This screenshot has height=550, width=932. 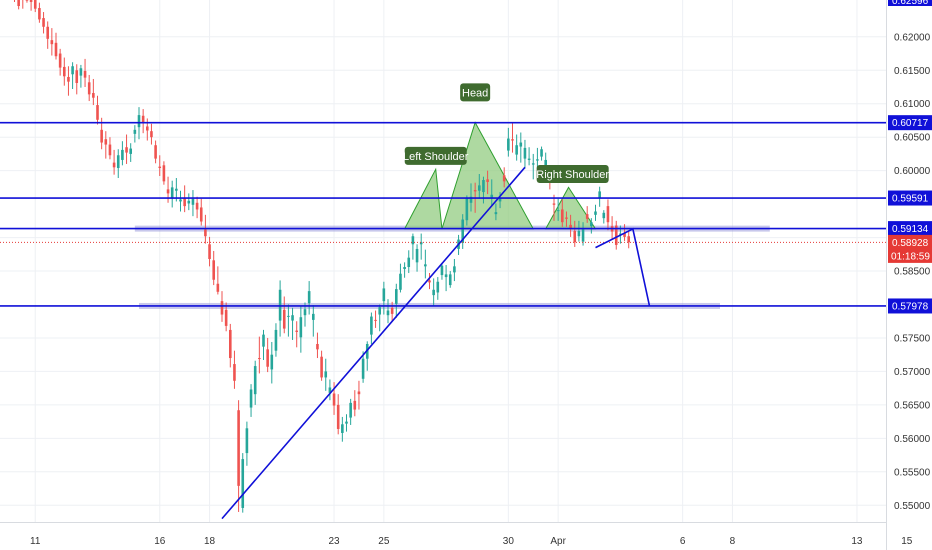 What do you see at coordinates (910, 248) in the screenshot?
I see `current-price-tag: 0.58928 01:18:59` at bounding box center [910, 248].